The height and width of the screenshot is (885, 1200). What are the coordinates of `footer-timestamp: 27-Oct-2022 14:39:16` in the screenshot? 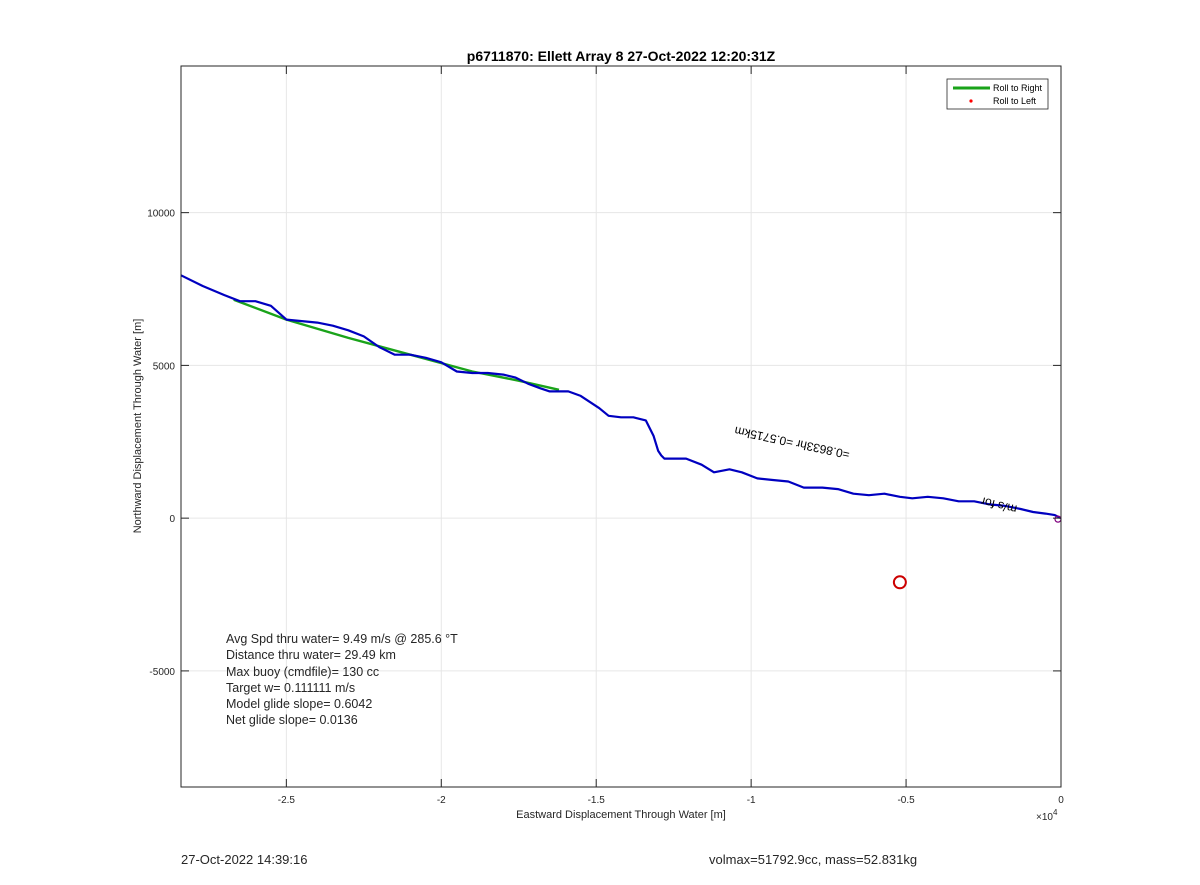 It's located at (244, 859).